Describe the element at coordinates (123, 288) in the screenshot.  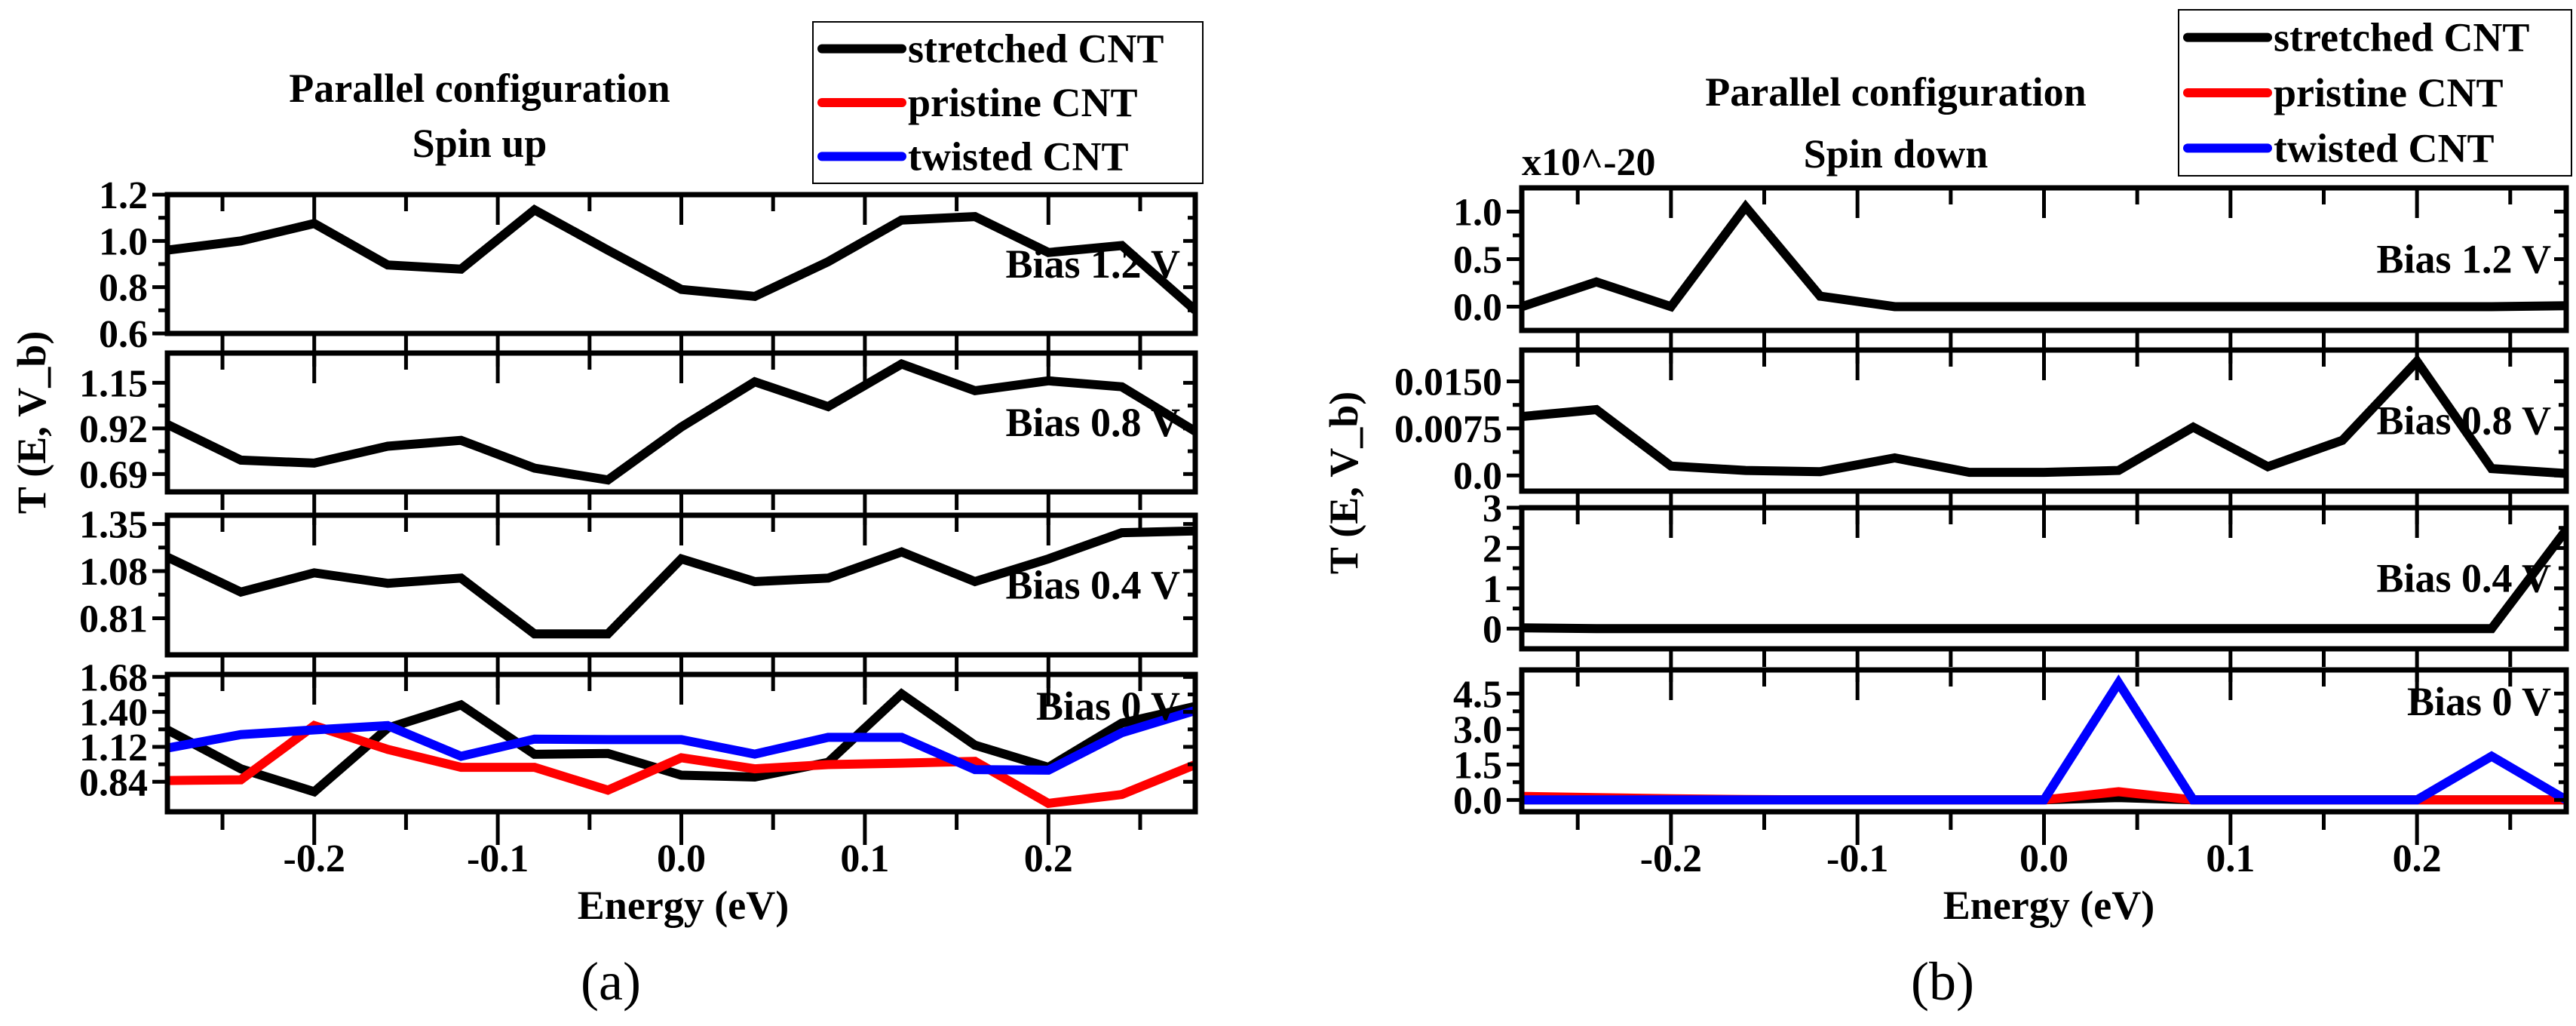
I see `y-tick-label: 0.8` at that location.